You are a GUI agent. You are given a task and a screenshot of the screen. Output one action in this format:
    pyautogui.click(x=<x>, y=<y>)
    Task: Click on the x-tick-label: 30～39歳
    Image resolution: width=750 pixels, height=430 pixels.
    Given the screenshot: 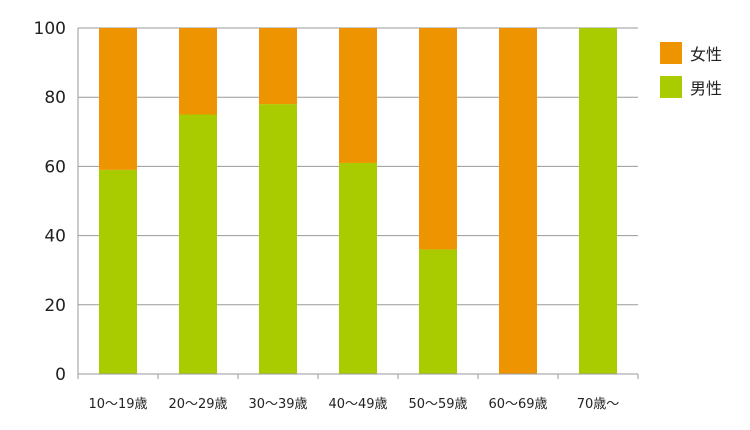 What is the action you would take?
    pyautogui.click(x=277, y=404)
    